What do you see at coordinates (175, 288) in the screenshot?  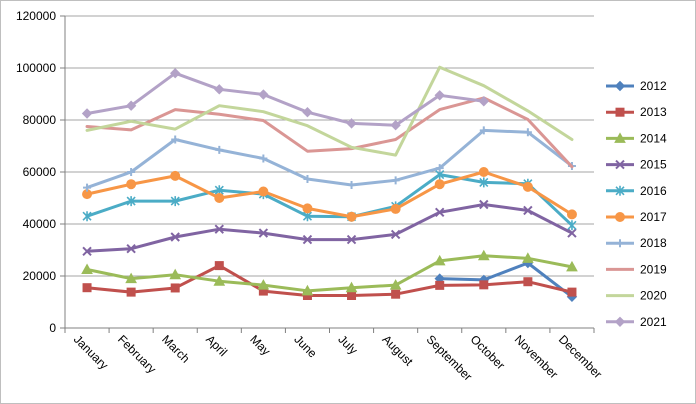 I see `data-point-2013-march` at bounding box center [175, 288].